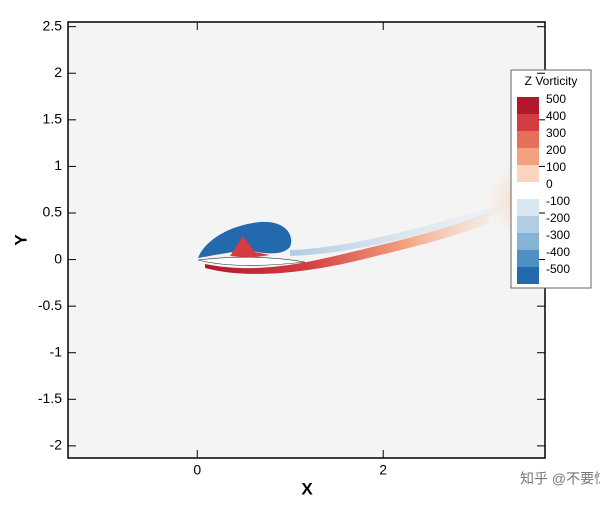 The height and width of the screenshot is (508, 600). What do you see at coordinates (53, 119) in the screenshot?
I see `y-tick-label: 1.5` at bounding box center [53, 119].